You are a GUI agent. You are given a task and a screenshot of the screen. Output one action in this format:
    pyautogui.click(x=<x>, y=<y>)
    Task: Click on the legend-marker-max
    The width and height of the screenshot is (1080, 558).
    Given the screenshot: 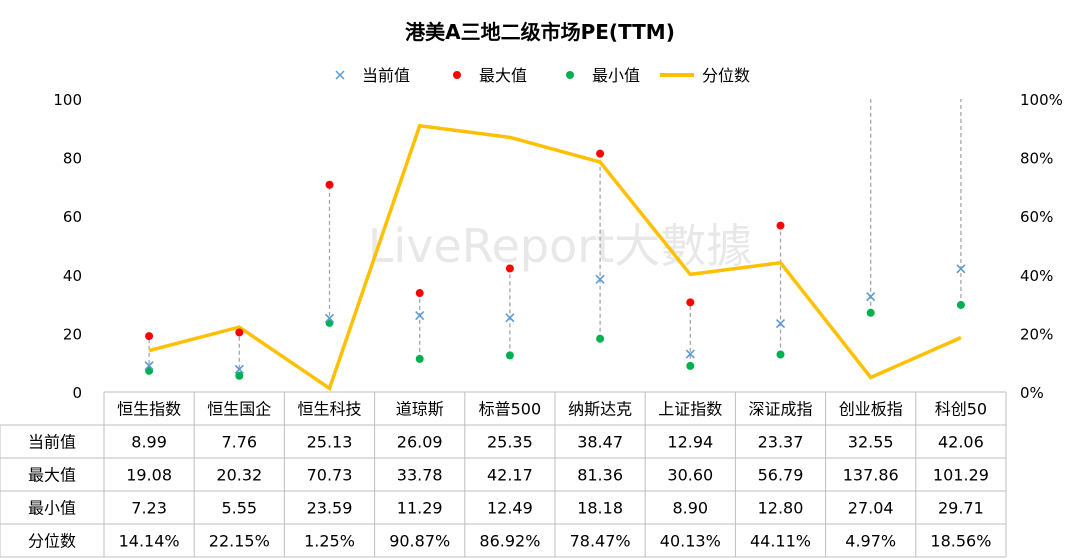 What is the action you would take?
    pyautogui.click(x=457, y=75)
    